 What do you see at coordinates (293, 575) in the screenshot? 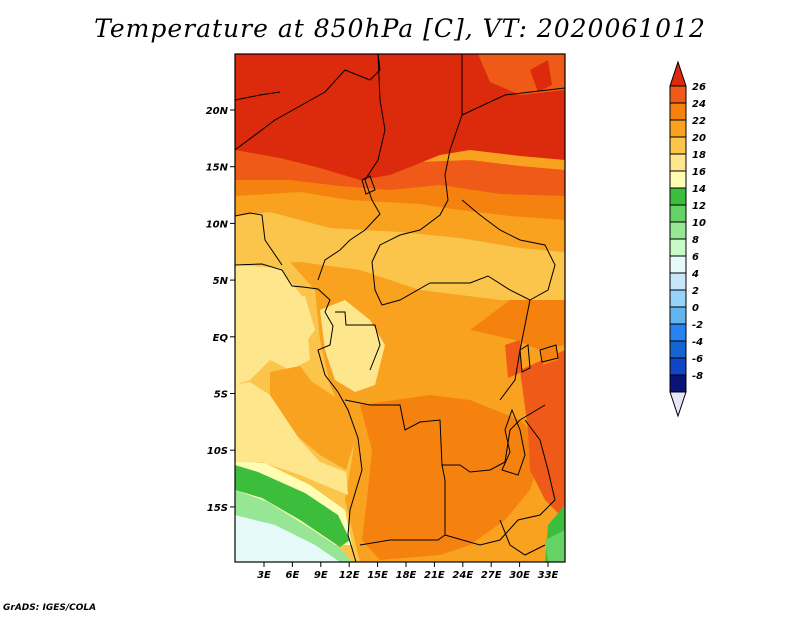
I see `lon-label: 6E` at bounding box center [293, 575].